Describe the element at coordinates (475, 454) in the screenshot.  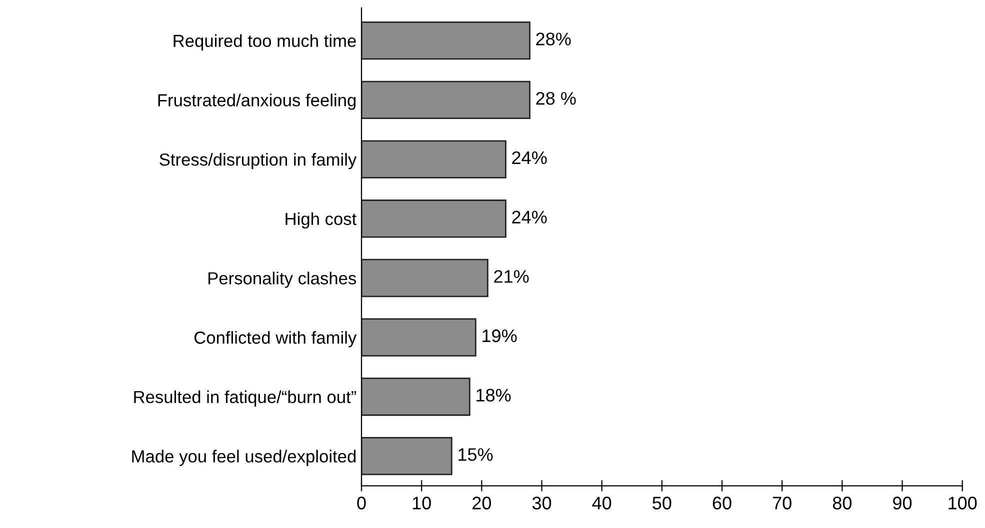
I see `data-label: 15%` at that location.